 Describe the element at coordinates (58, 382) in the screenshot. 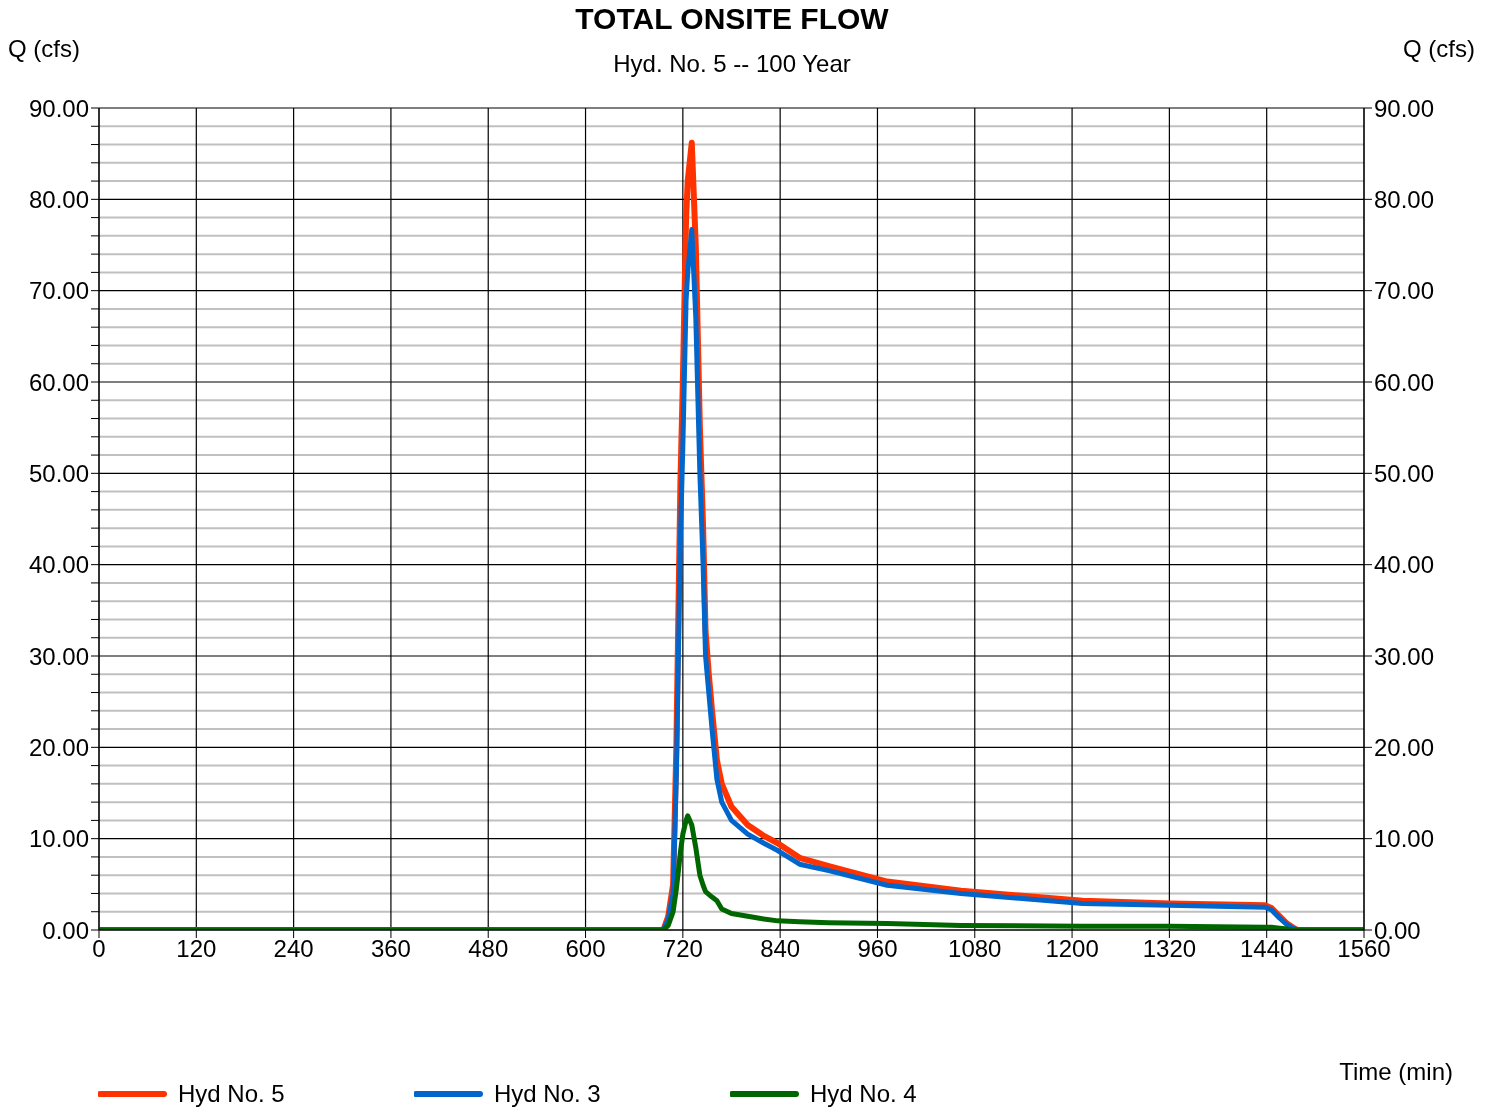

I see `y-tick-label: 60.00` at that location.